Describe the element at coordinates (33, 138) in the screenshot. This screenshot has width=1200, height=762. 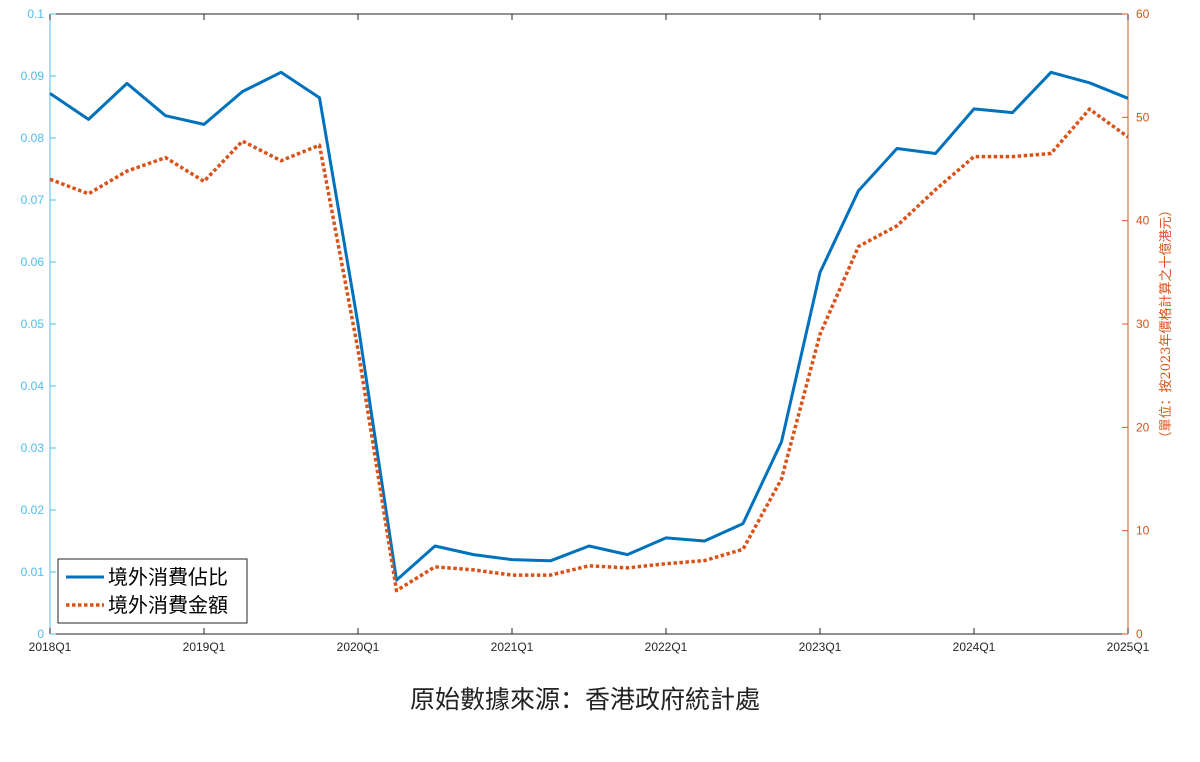
I see `left-y-tick-label: 0.08` at that location.